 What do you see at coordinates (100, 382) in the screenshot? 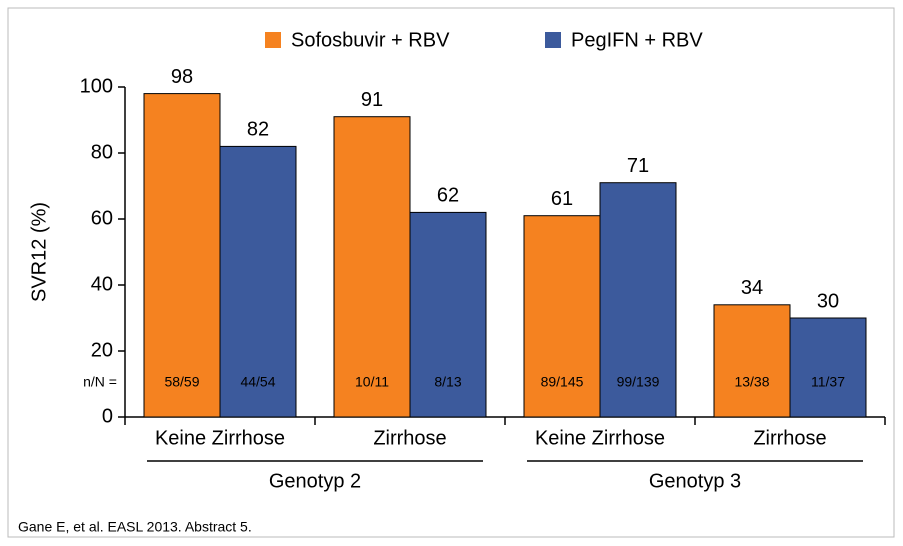
I see `counts-label: n/N =` at bounding box center [100, 382].